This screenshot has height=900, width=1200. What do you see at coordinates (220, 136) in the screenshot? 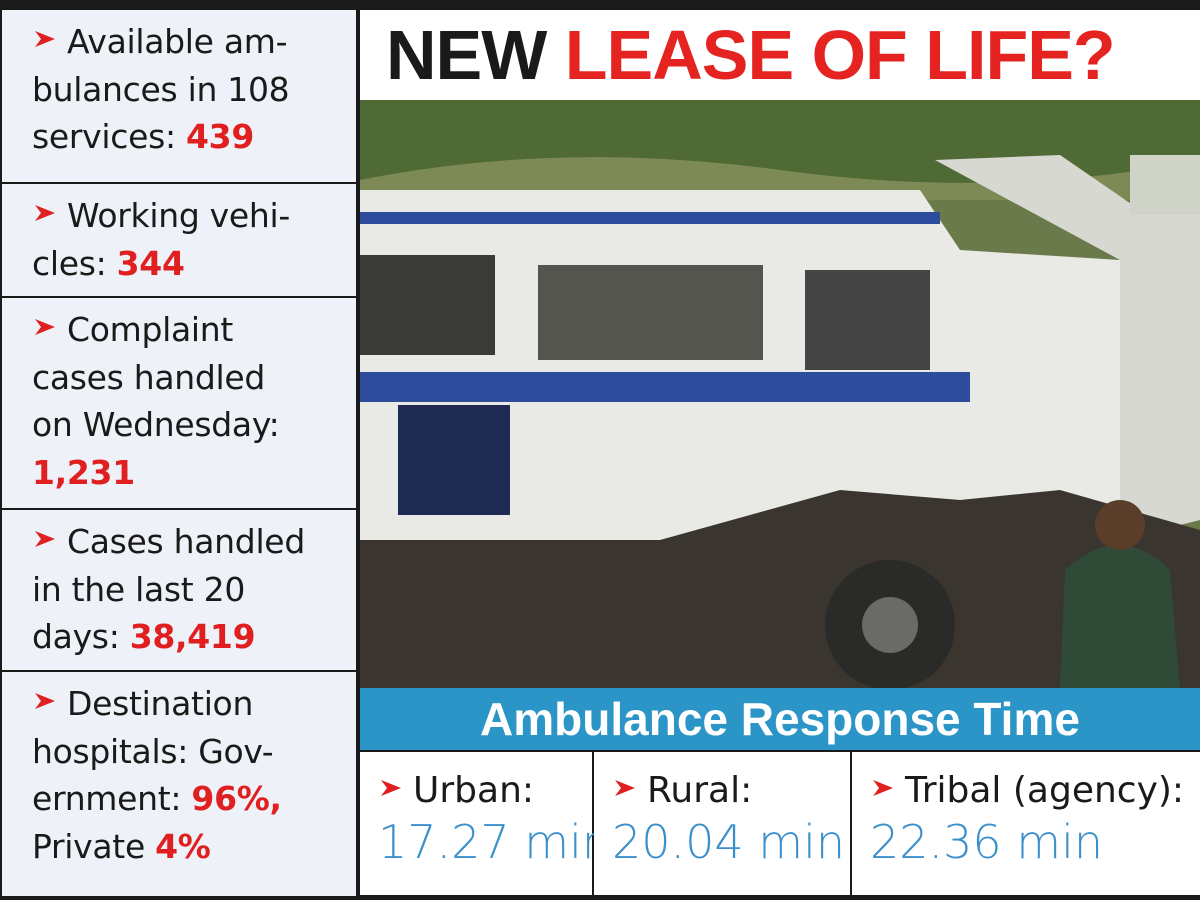
I see `fact-value: 439` at bounding box center [220, 136].